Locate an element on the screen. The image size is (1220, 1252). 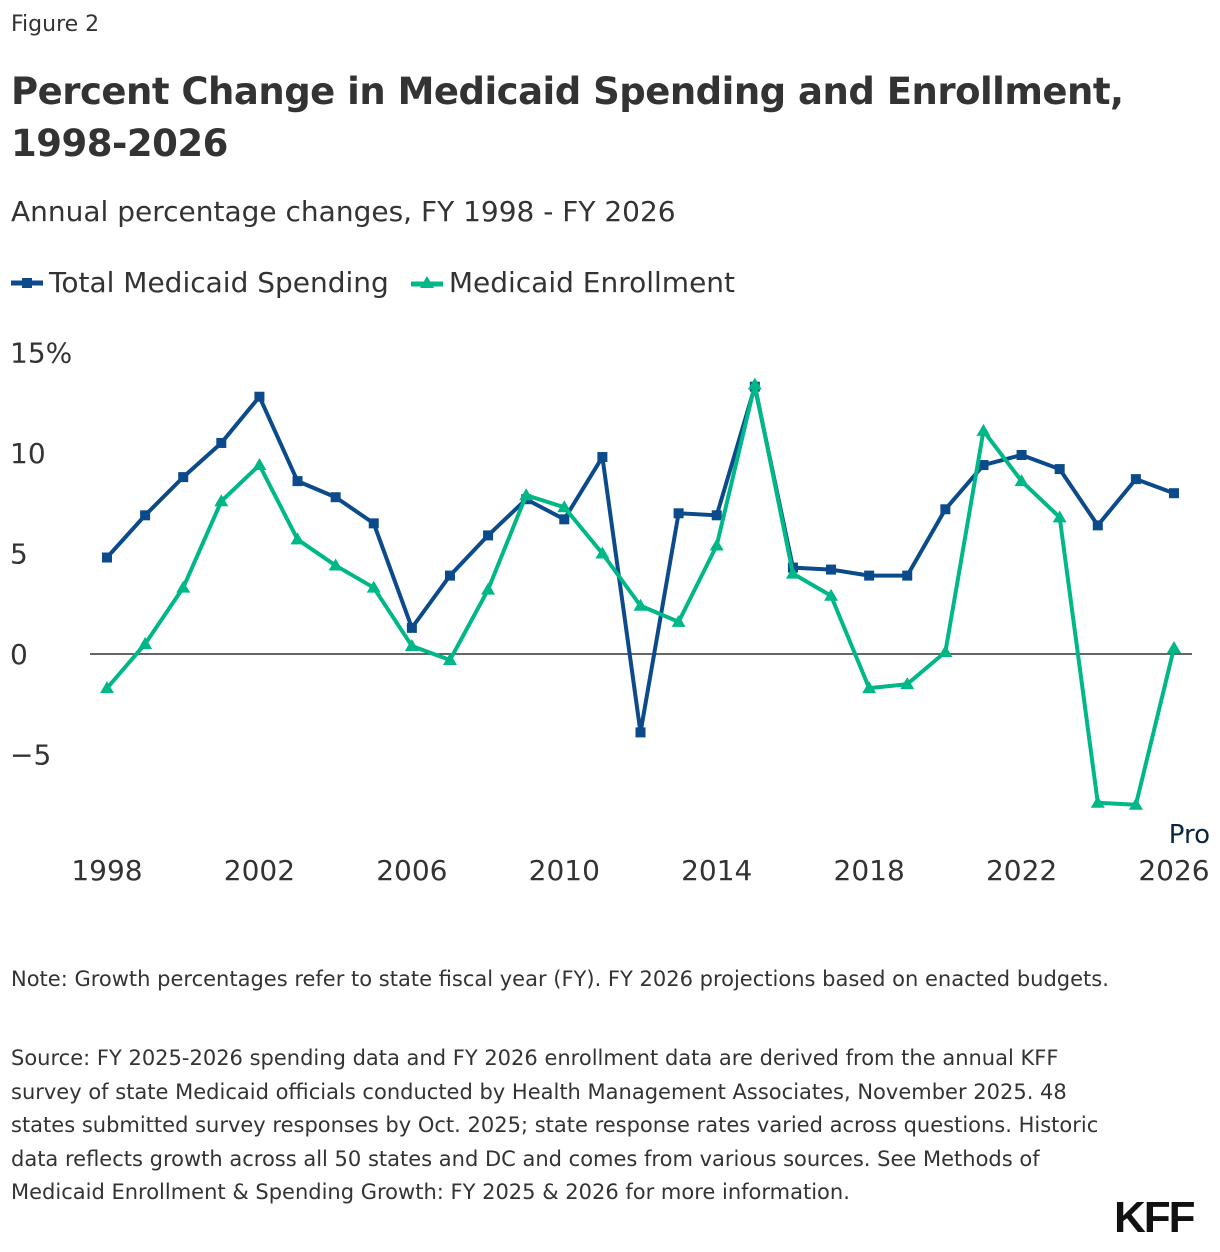
x-tick-label: 2026 is located at coordinates (1173, 870).